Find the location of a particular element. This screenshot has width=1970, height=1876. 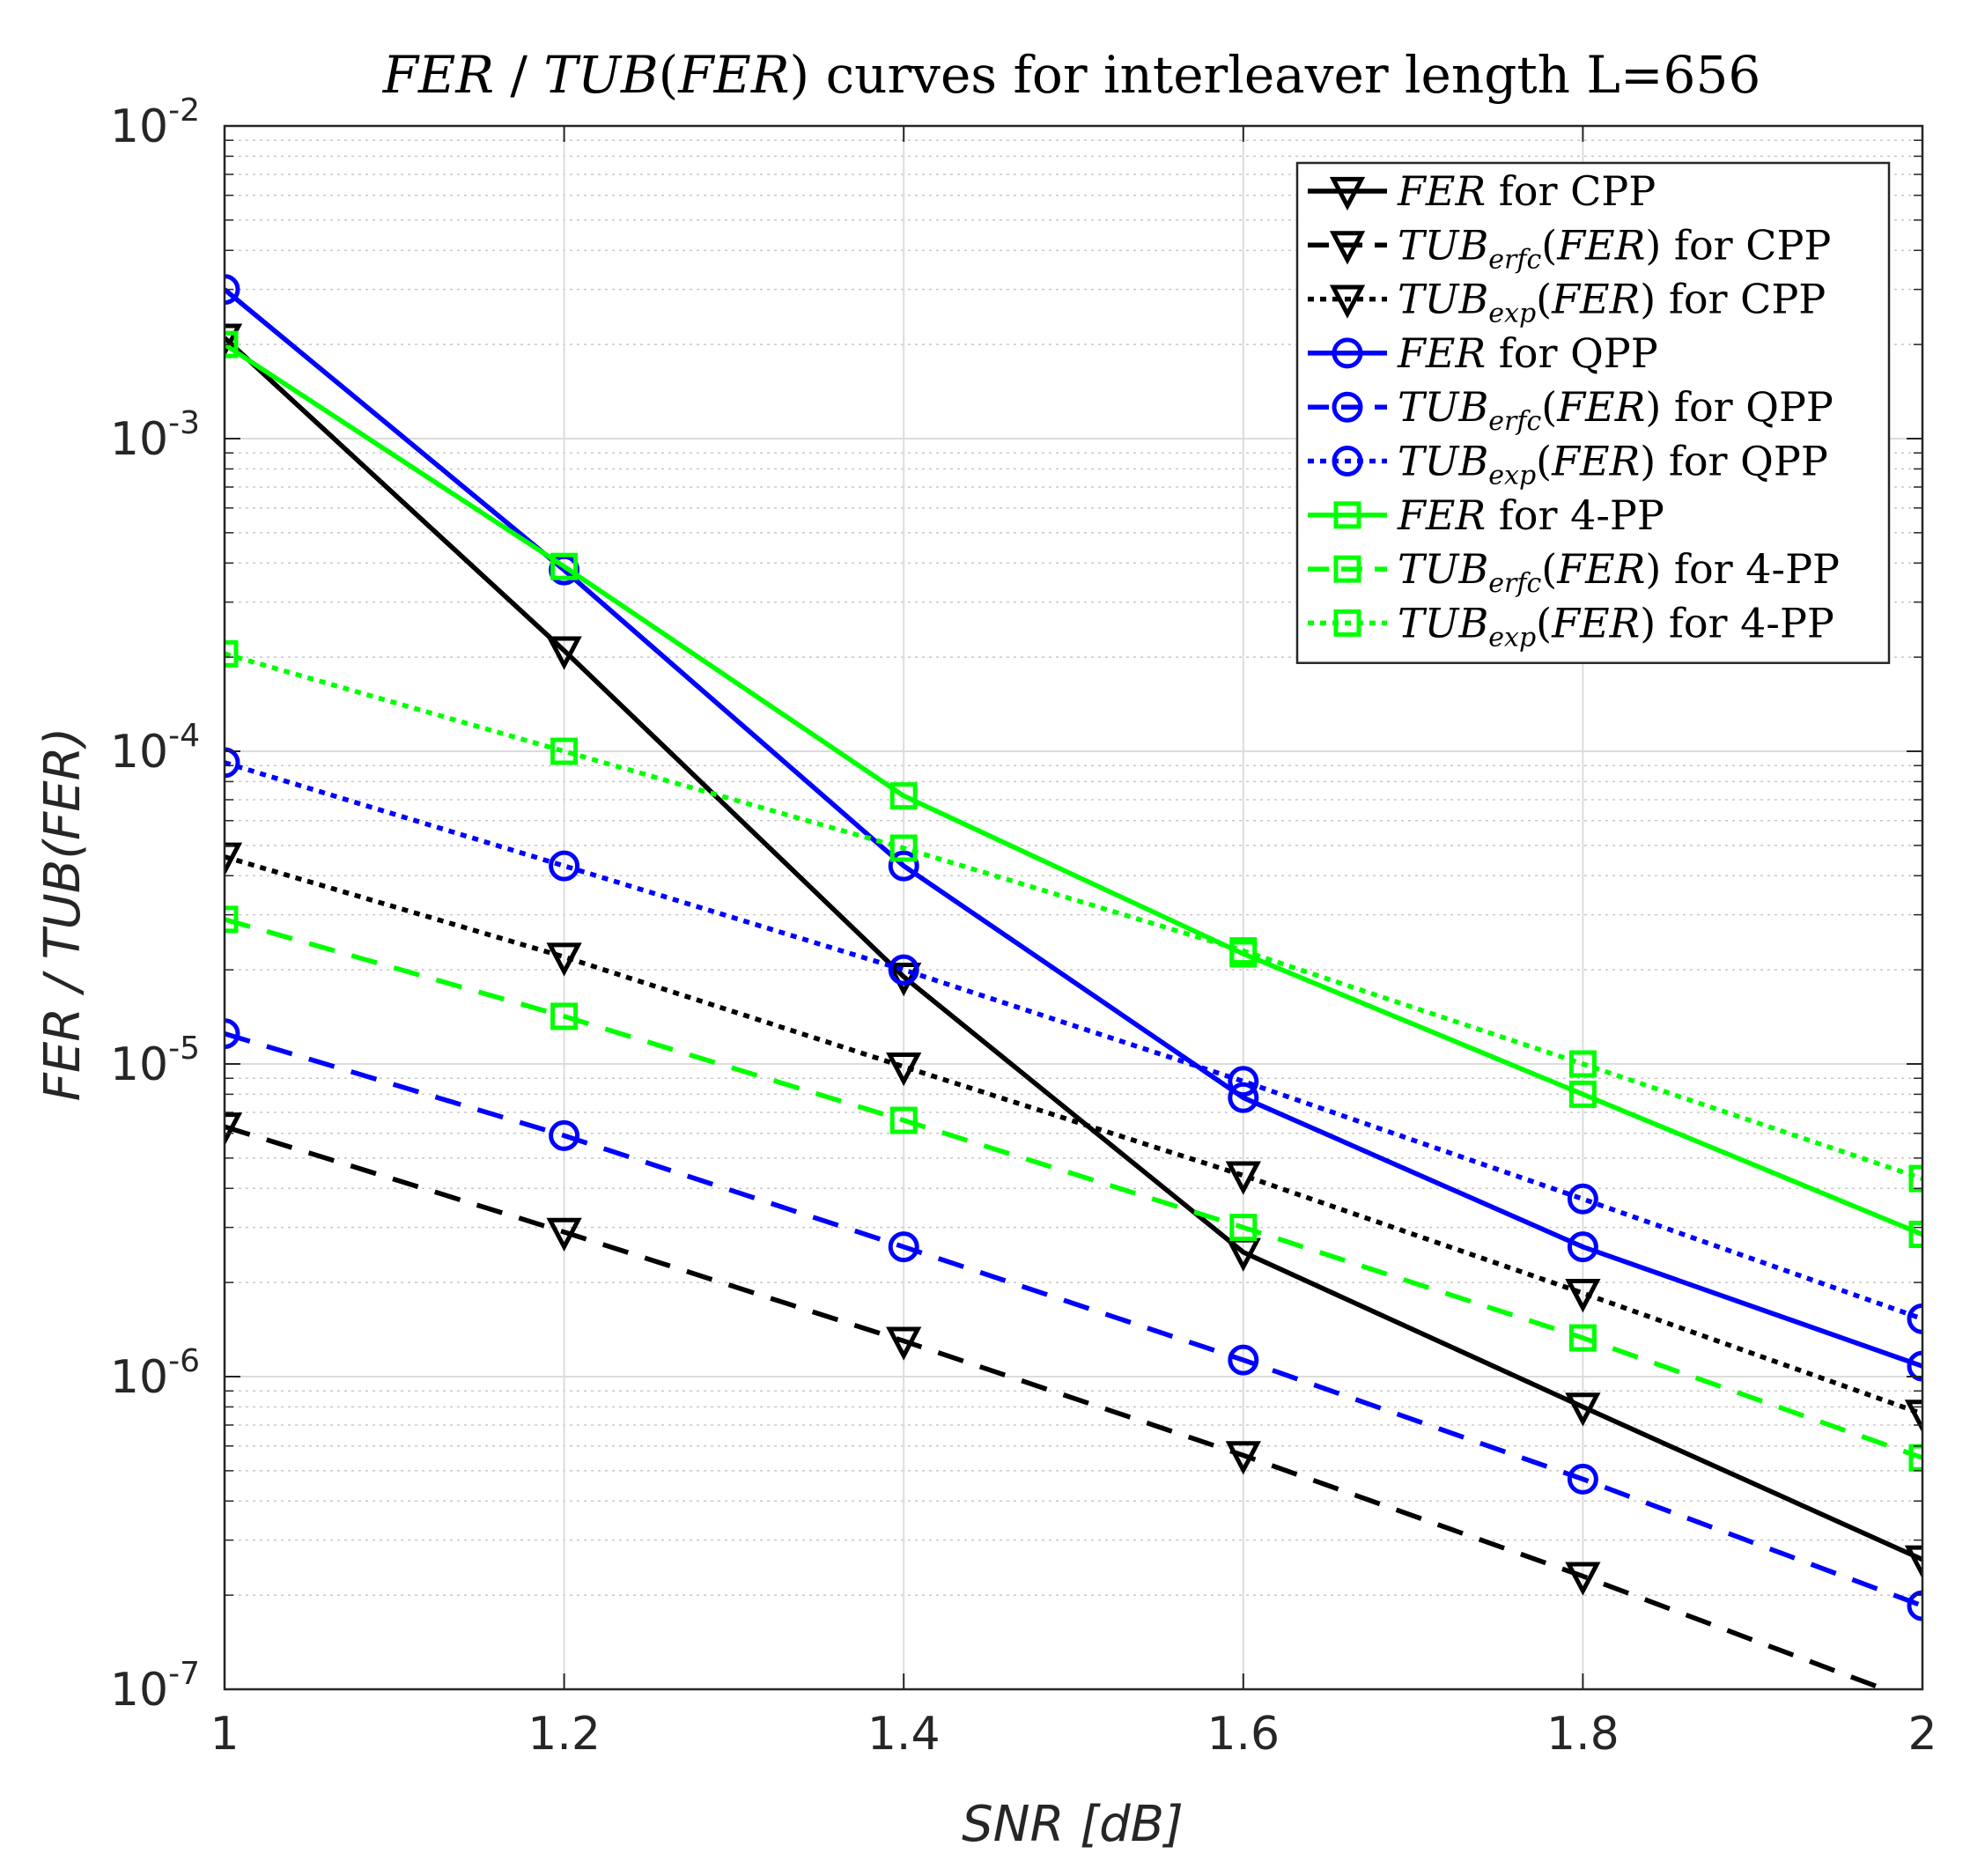

legend-item-fer-cpp: FER for CPP is located at coordinates (1482, 191).